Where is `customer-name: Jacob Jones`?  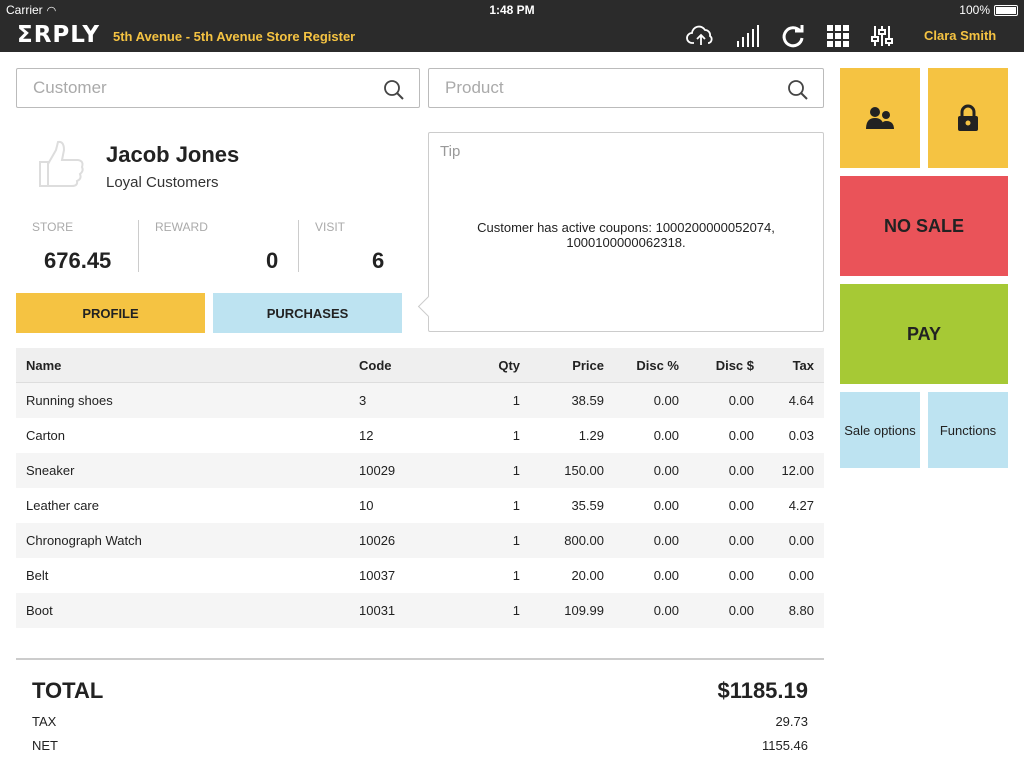
customer-name: Jacob Jones is located at coordinates (173, 154).